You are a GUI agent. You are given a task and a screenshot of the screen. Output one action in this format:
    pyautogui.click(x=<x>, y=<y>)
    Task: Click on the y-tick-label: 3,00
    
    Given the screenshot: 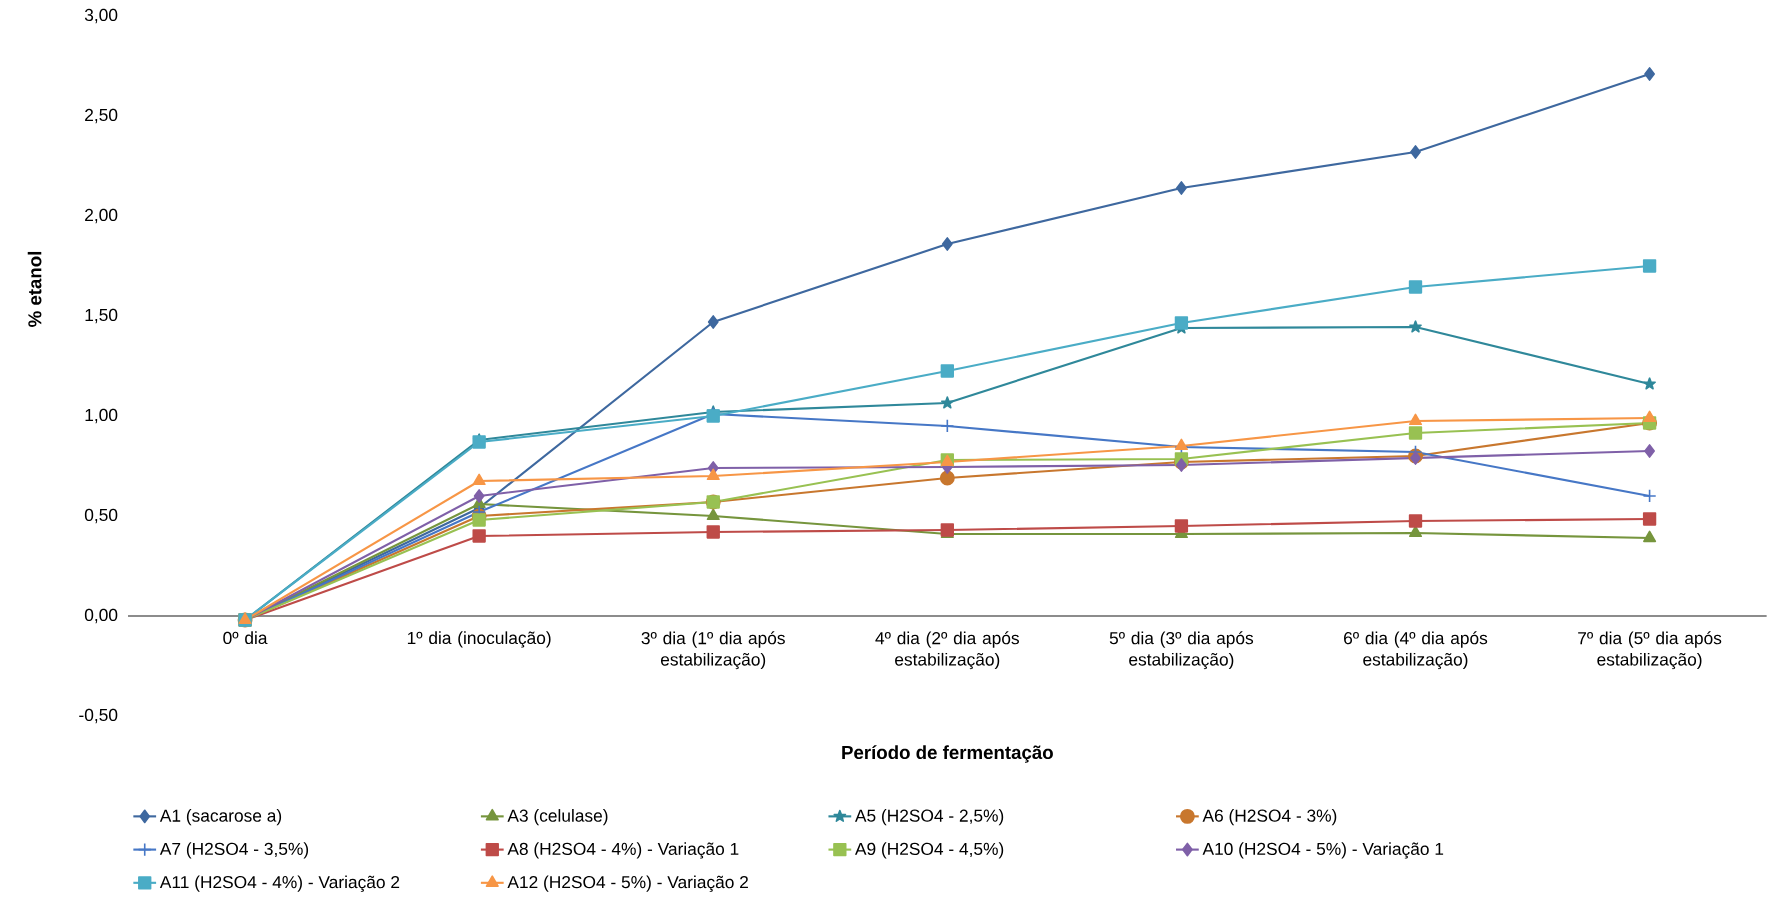 What is the action you would take?
    pyautogui.click(x=101, y=16)
    